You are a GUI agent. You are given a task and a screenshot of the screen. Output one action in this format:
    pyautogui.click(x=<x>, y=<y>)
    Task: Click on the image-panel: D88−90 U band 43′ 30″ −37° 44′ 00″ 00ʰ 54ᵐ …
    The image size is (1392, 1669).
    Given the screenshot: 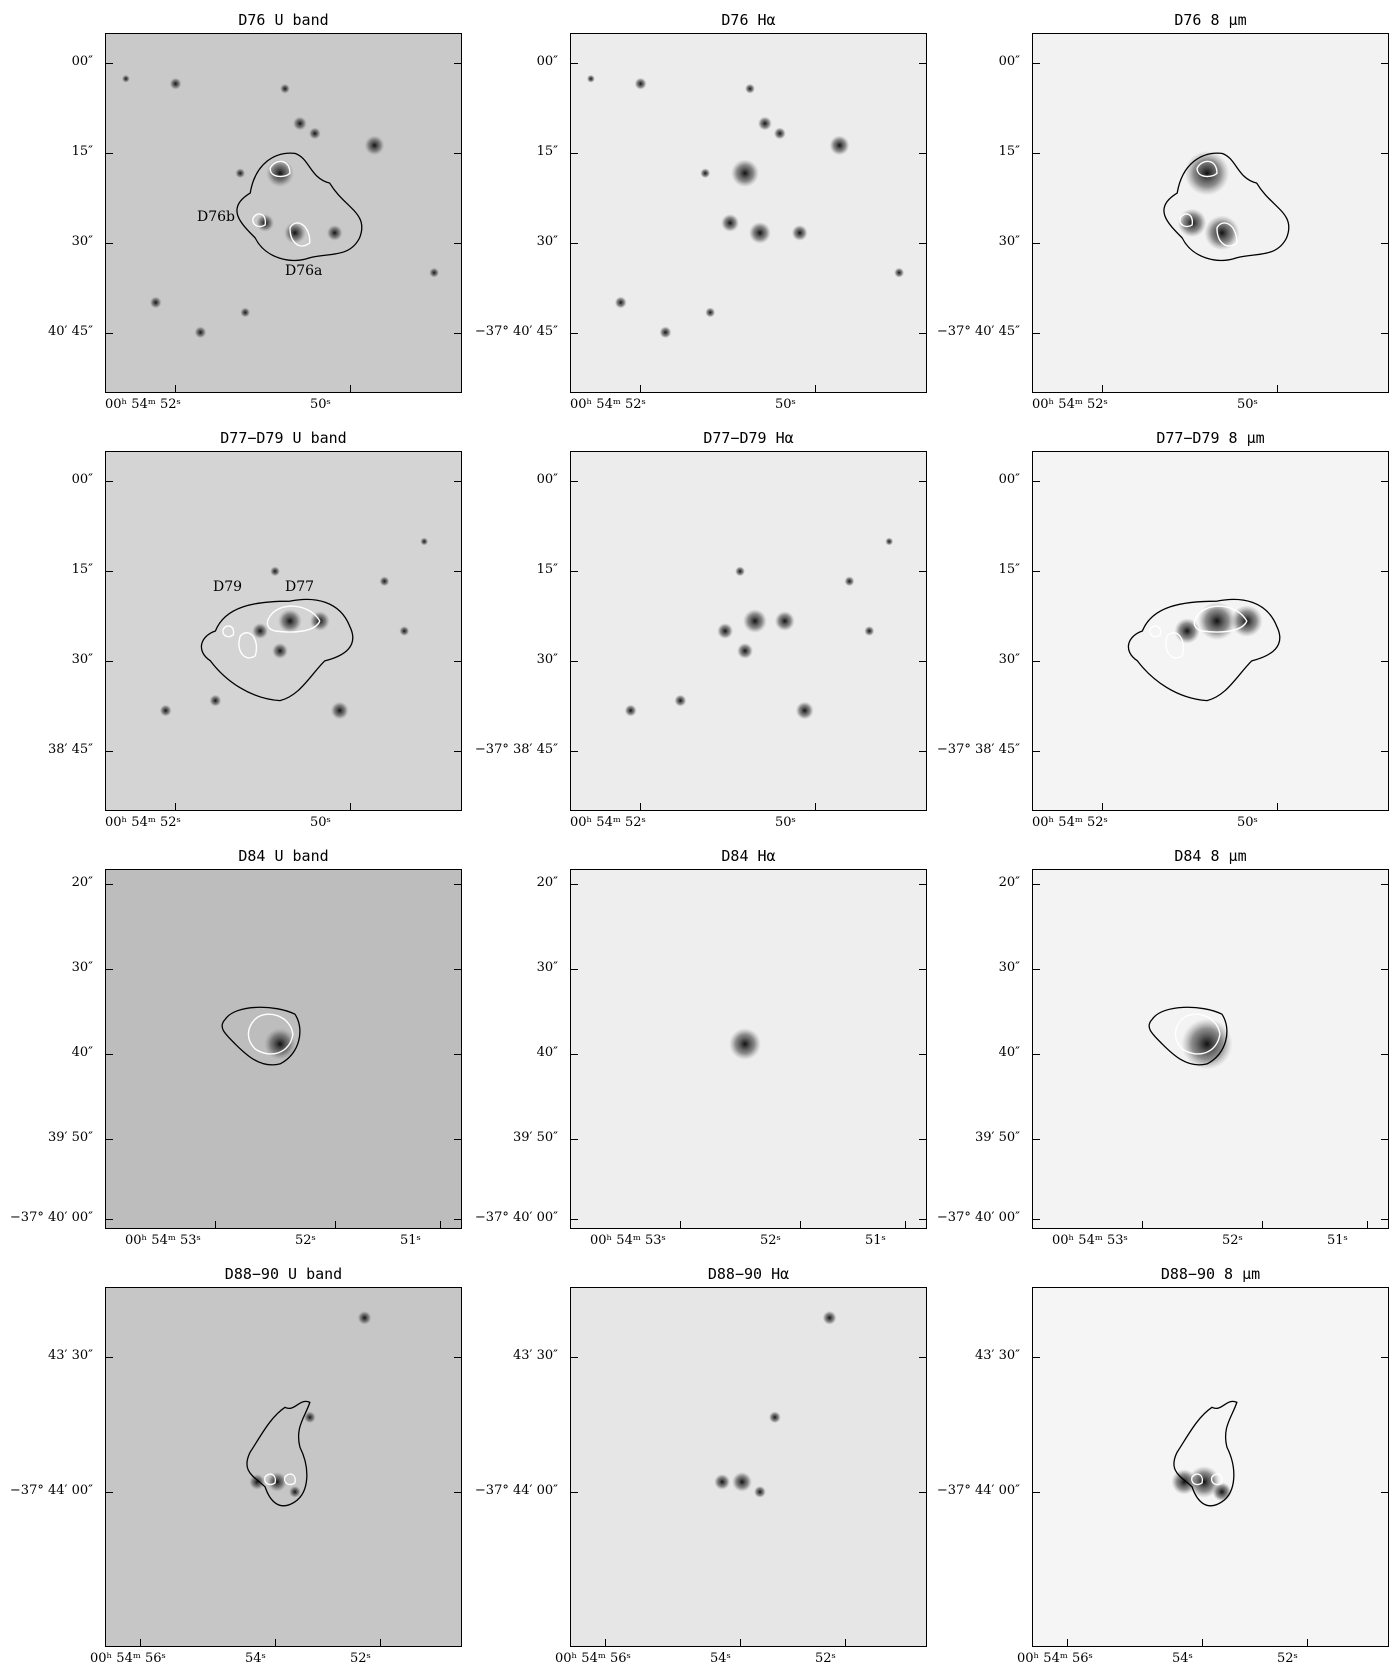 What is the action you would take?
    pyautogui.click(x=236, y=1465)
    